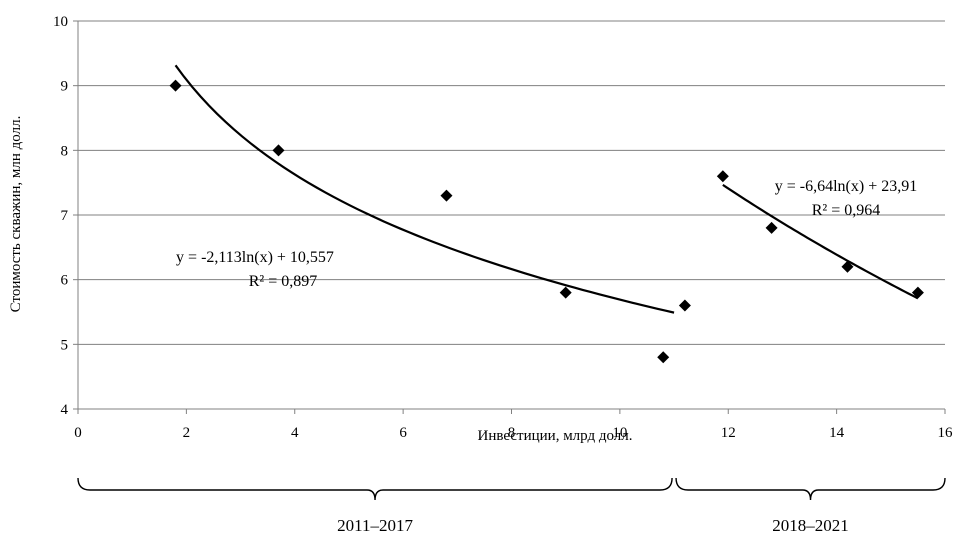  Describe the element at coordinates (78, 433) in the screenshot. I see `x-tick-label: 0` at that location.